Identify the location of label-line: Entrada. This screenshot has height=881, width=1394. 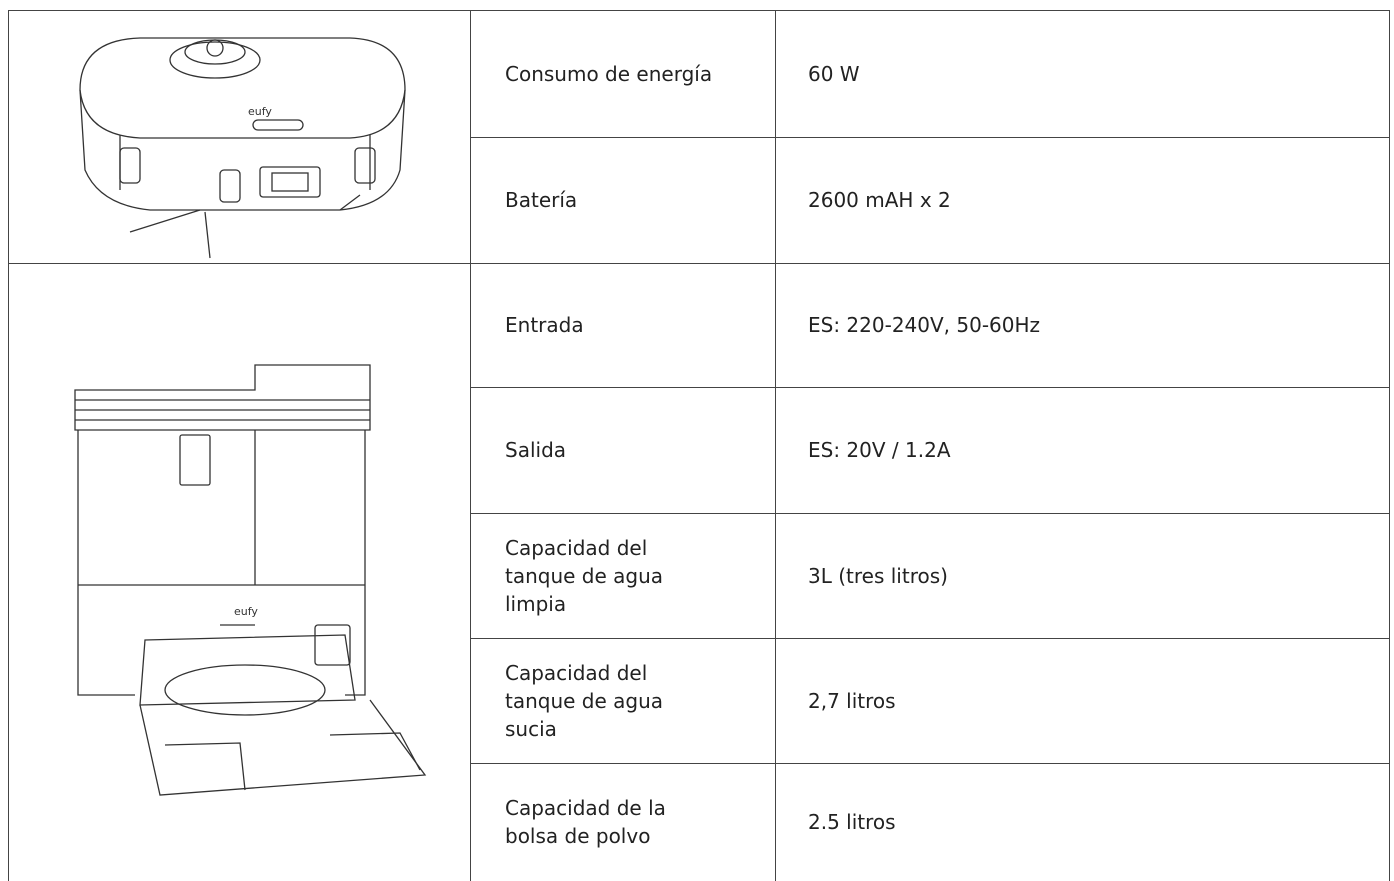
(544, 325).